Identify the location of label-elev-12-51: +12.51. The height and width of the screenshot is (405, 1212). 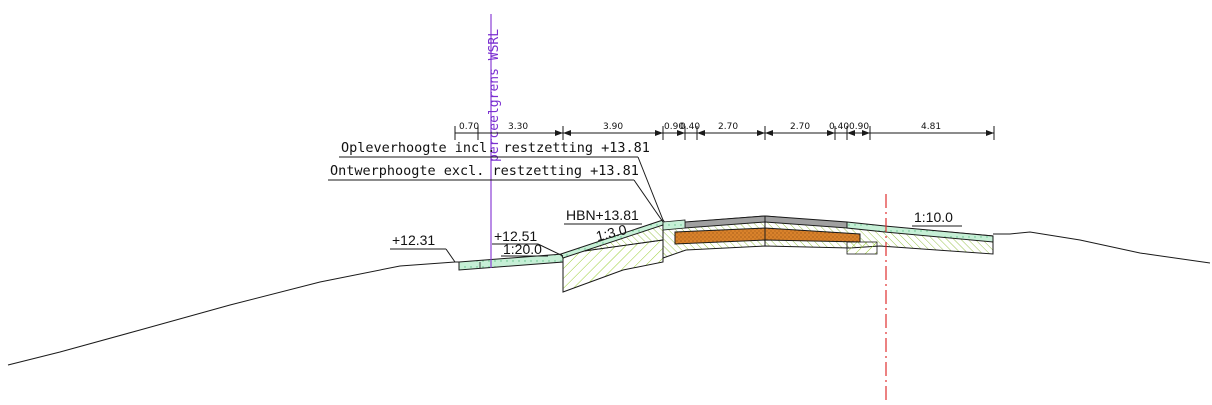
(515, 236).